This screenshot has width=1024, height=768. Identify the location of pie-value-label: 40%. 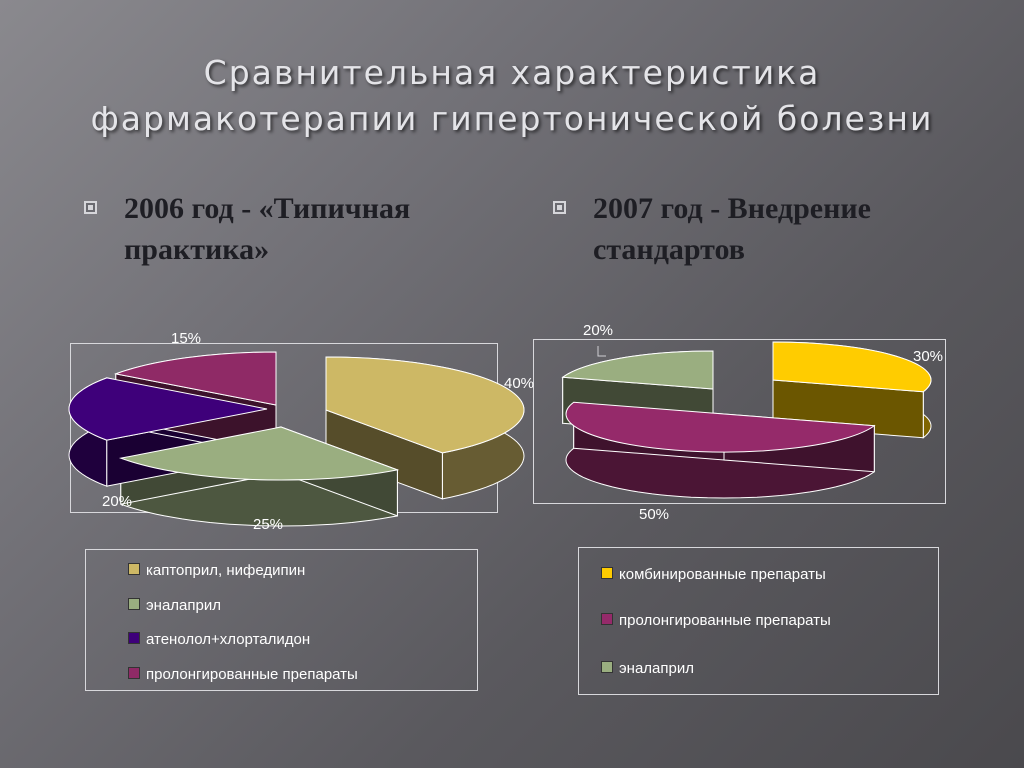
(519, 383).